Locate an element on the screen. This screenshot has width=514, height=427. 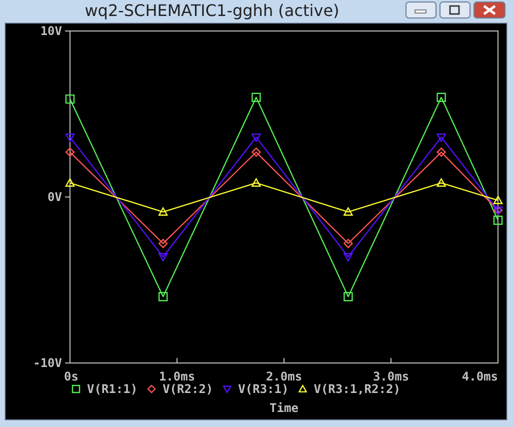
legend-label: V(R2:2) is located at coordinates (188, 389).